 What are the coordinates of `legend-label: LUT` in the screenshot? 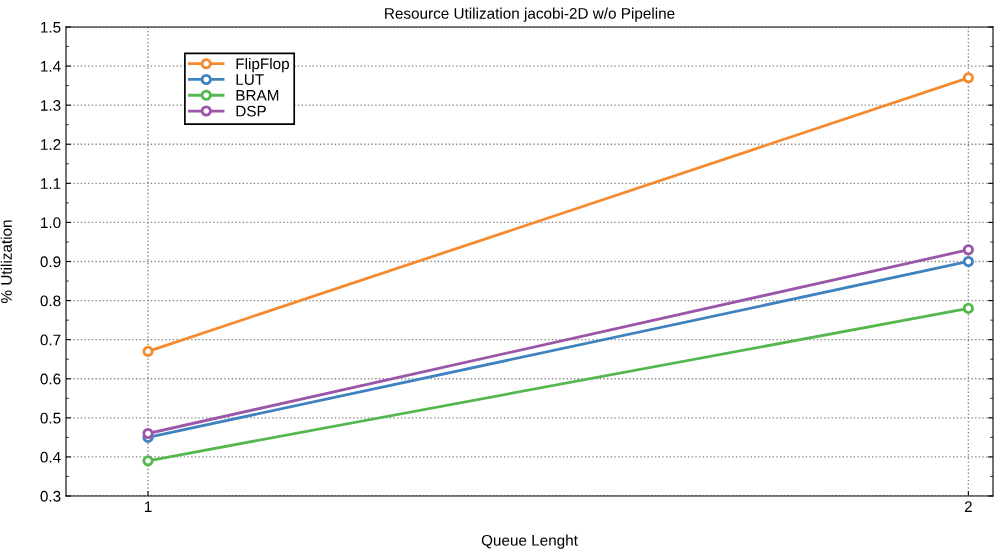 It's located at (250, 79).